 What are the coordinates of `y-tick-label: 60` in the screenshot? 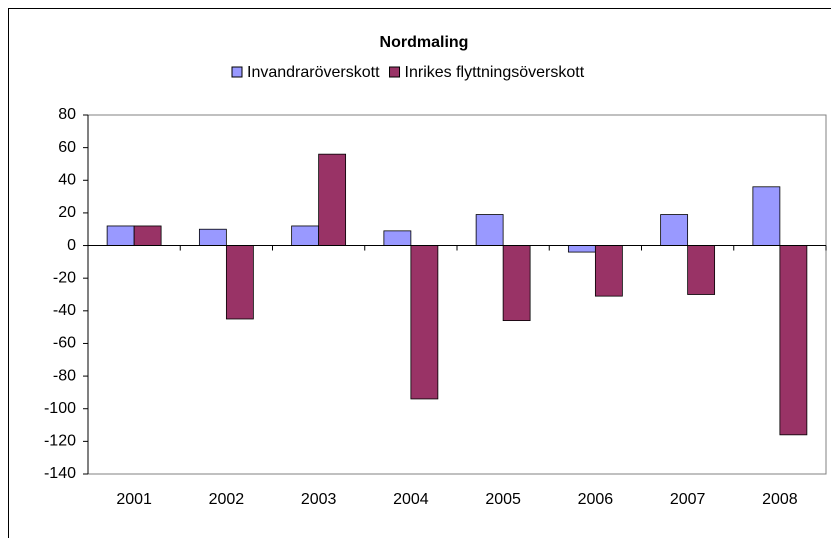 It's located at (67, 147).